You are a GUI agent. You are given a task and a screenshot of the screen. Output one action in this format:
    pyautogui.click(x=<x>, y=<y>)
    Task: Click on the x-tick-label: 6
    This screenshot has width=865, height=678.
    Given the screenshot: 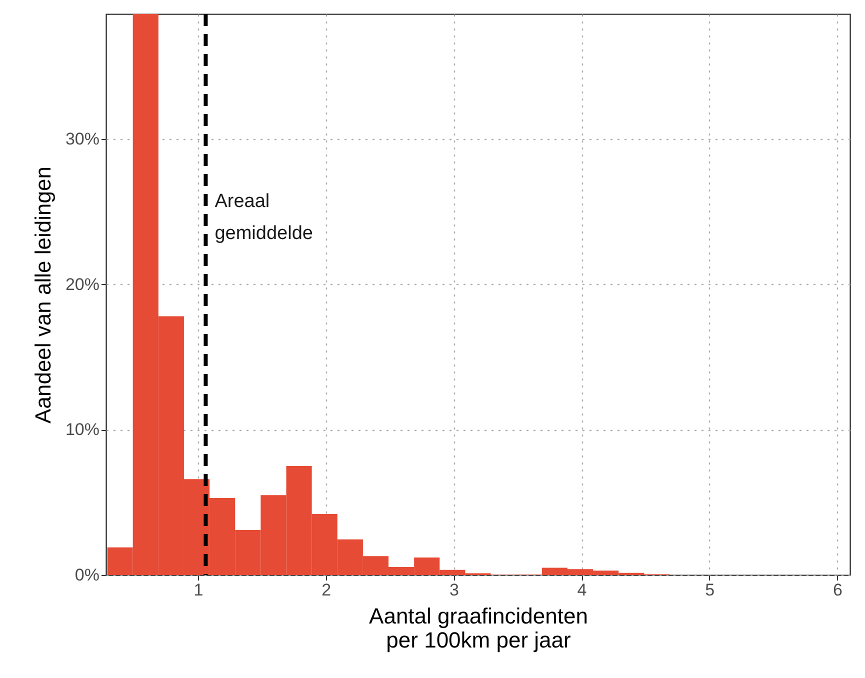 What is the action you would take?
    pyautogui.click(x=837, y=590)
    